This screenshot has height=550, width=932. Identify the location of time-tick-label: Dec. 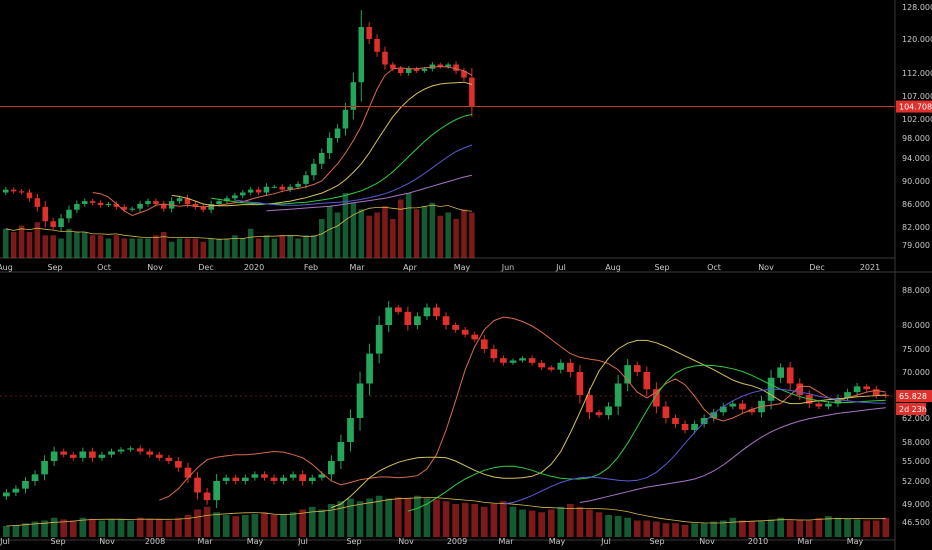
(816, 267).